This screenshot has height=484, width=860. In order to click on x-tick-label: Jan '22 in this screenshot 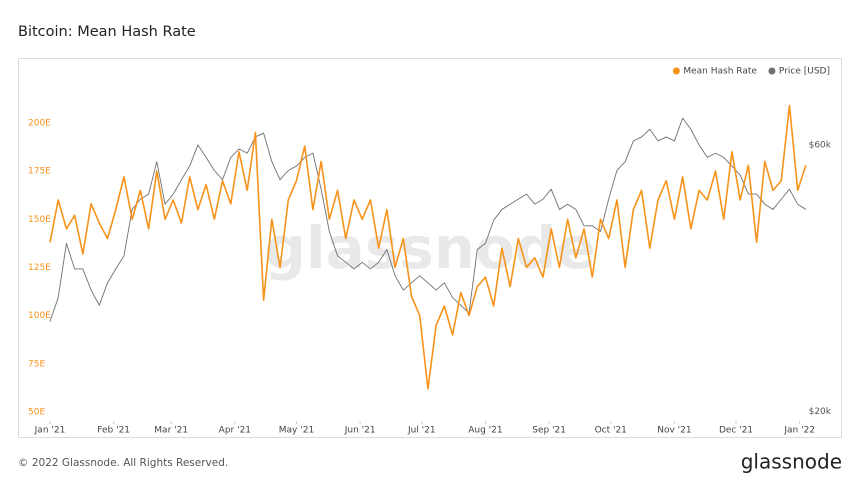, I will do `click(799, 431)`.